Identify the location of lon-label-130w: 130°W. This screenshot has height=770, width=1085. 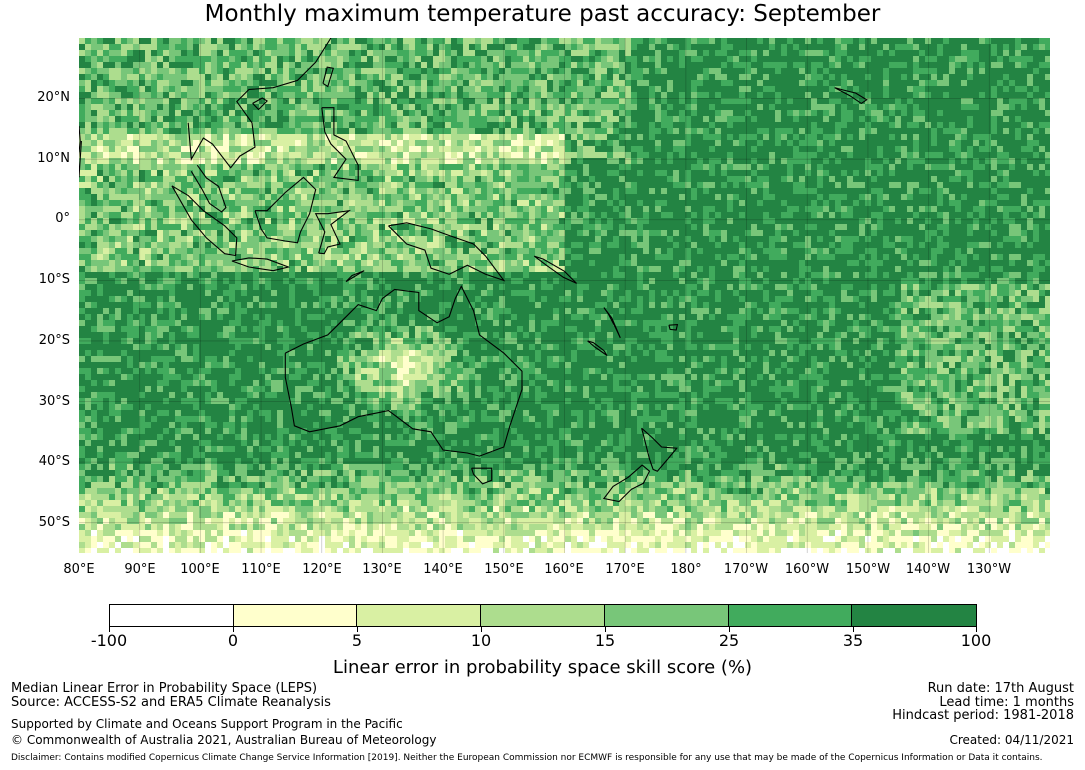
(989, 569).